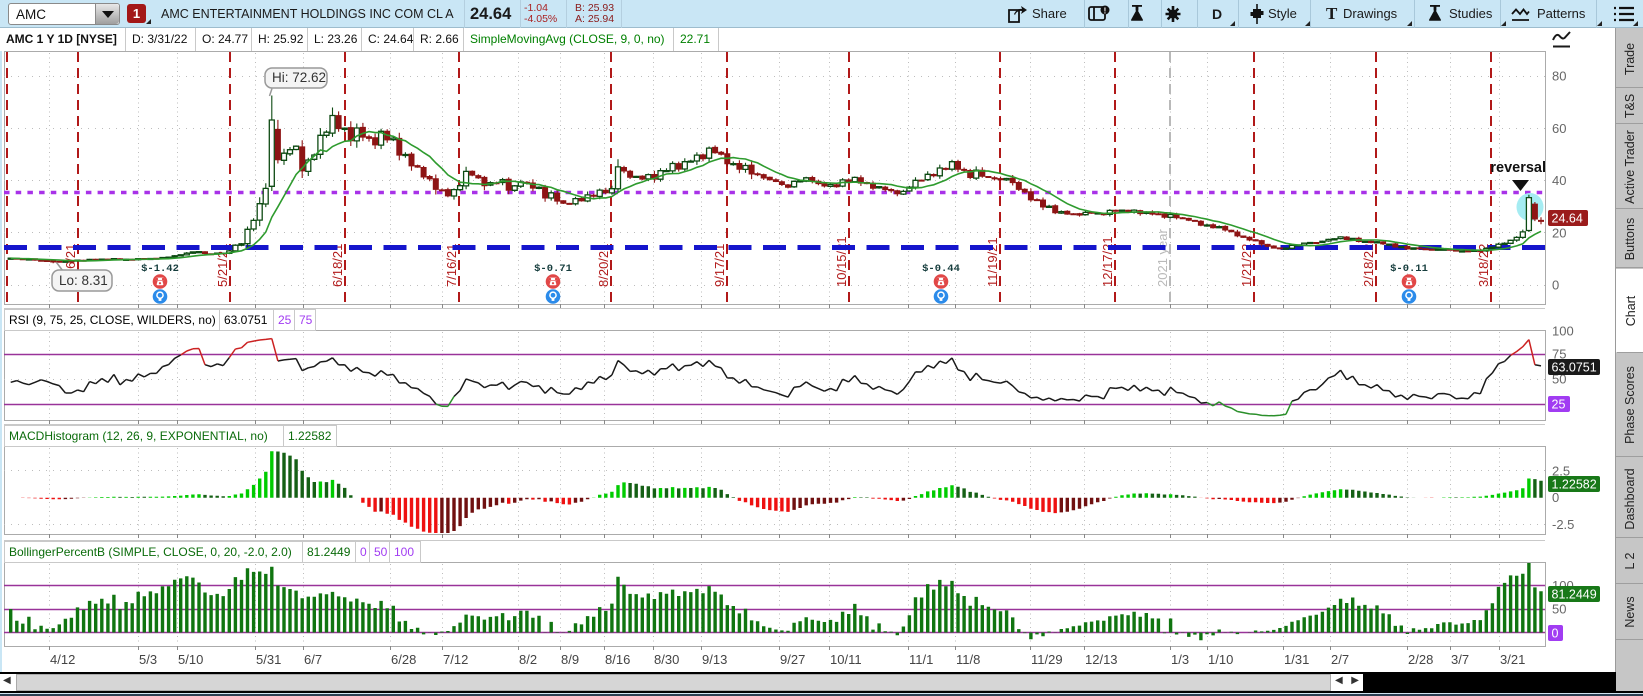 Image resolution: width=1643 pixels, height=696 pixels. I want to click on svg-text: Lo: 8.31, so click(83, 280).